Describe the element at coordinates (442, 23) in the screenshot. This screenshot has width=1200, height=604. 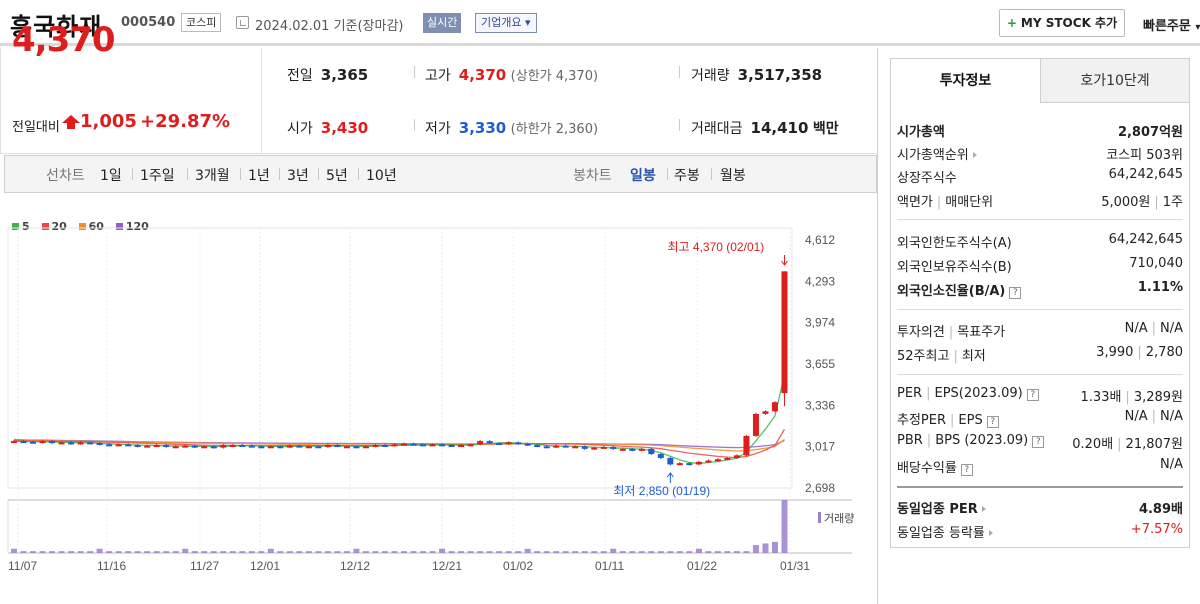
I see `realtime-button: 실시간` at that location.